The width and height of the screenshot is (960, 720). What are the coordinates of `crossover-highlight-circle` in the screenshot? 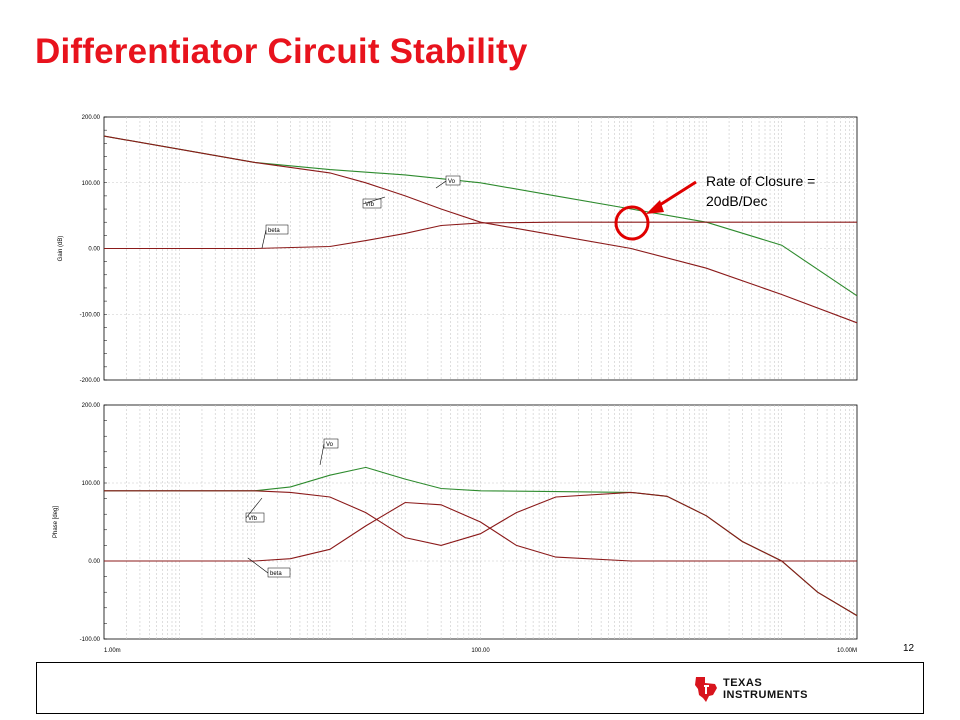 It's located at (632, 223).